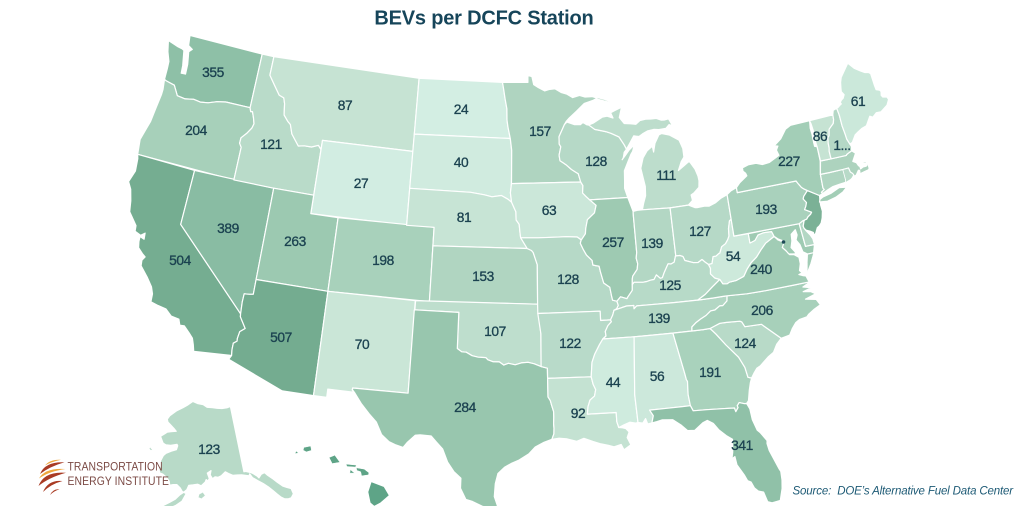  I want to click on svg-text: 389, so click(228, 228).